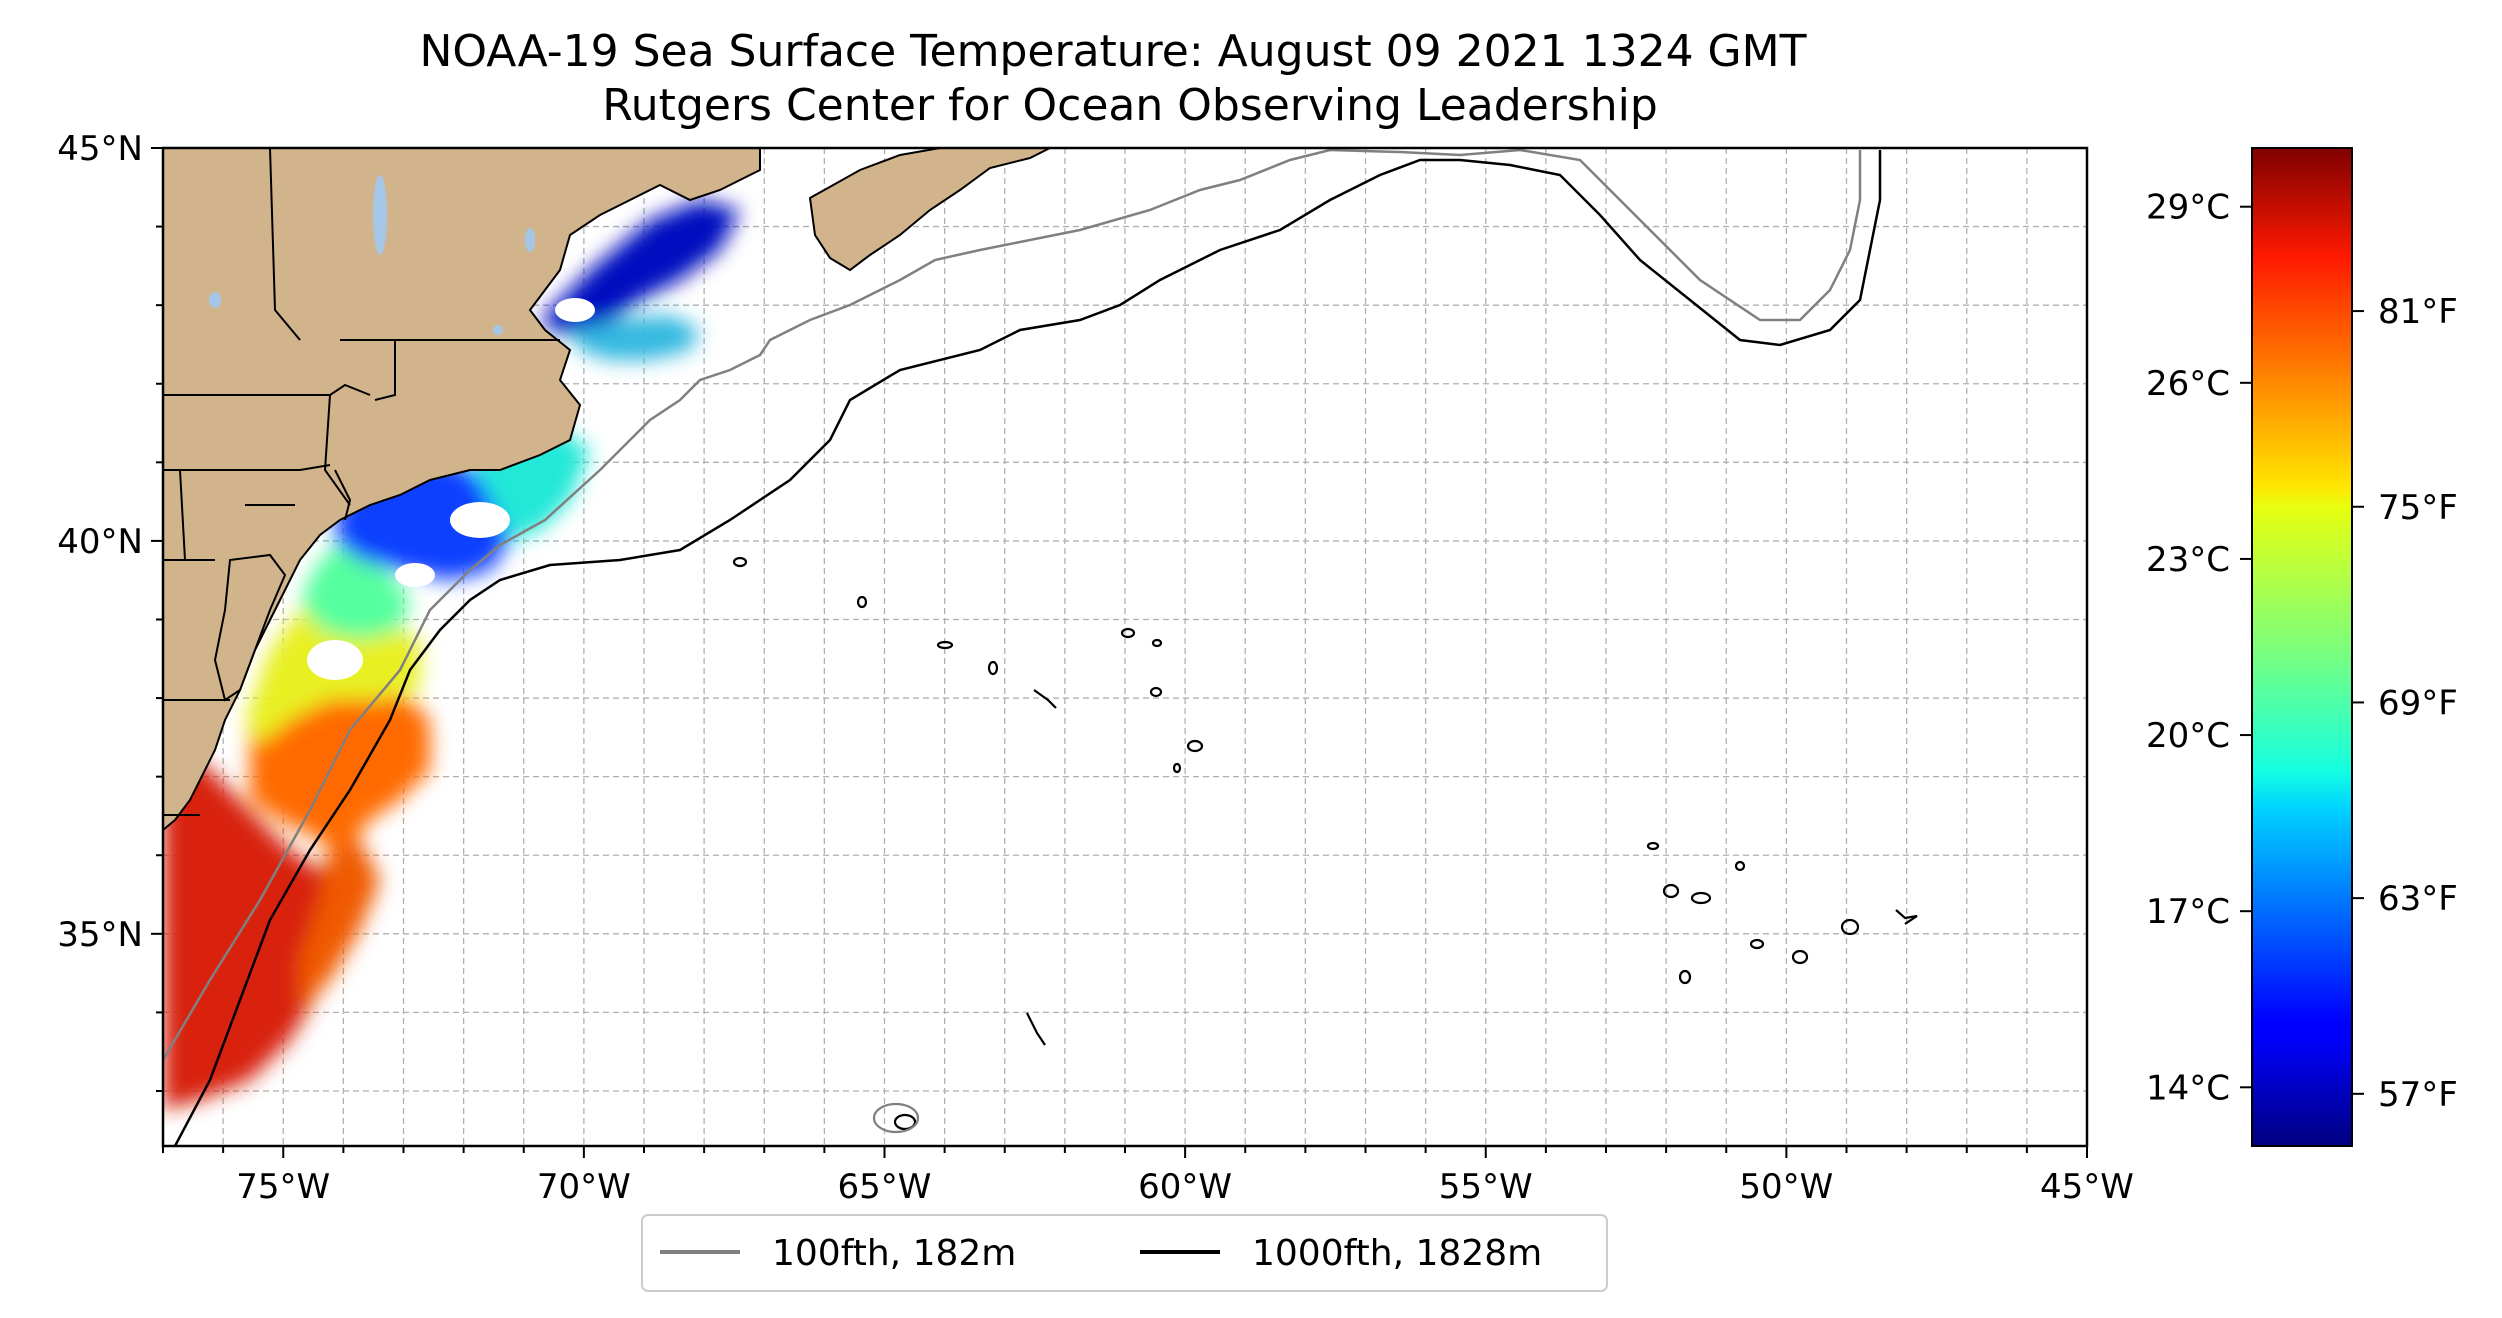  What do you see at coordinates (2418, 1095) in the screenshot?
I see `colorbar-f-tick-label: 57°F` at bounding box center [2418, 1095].